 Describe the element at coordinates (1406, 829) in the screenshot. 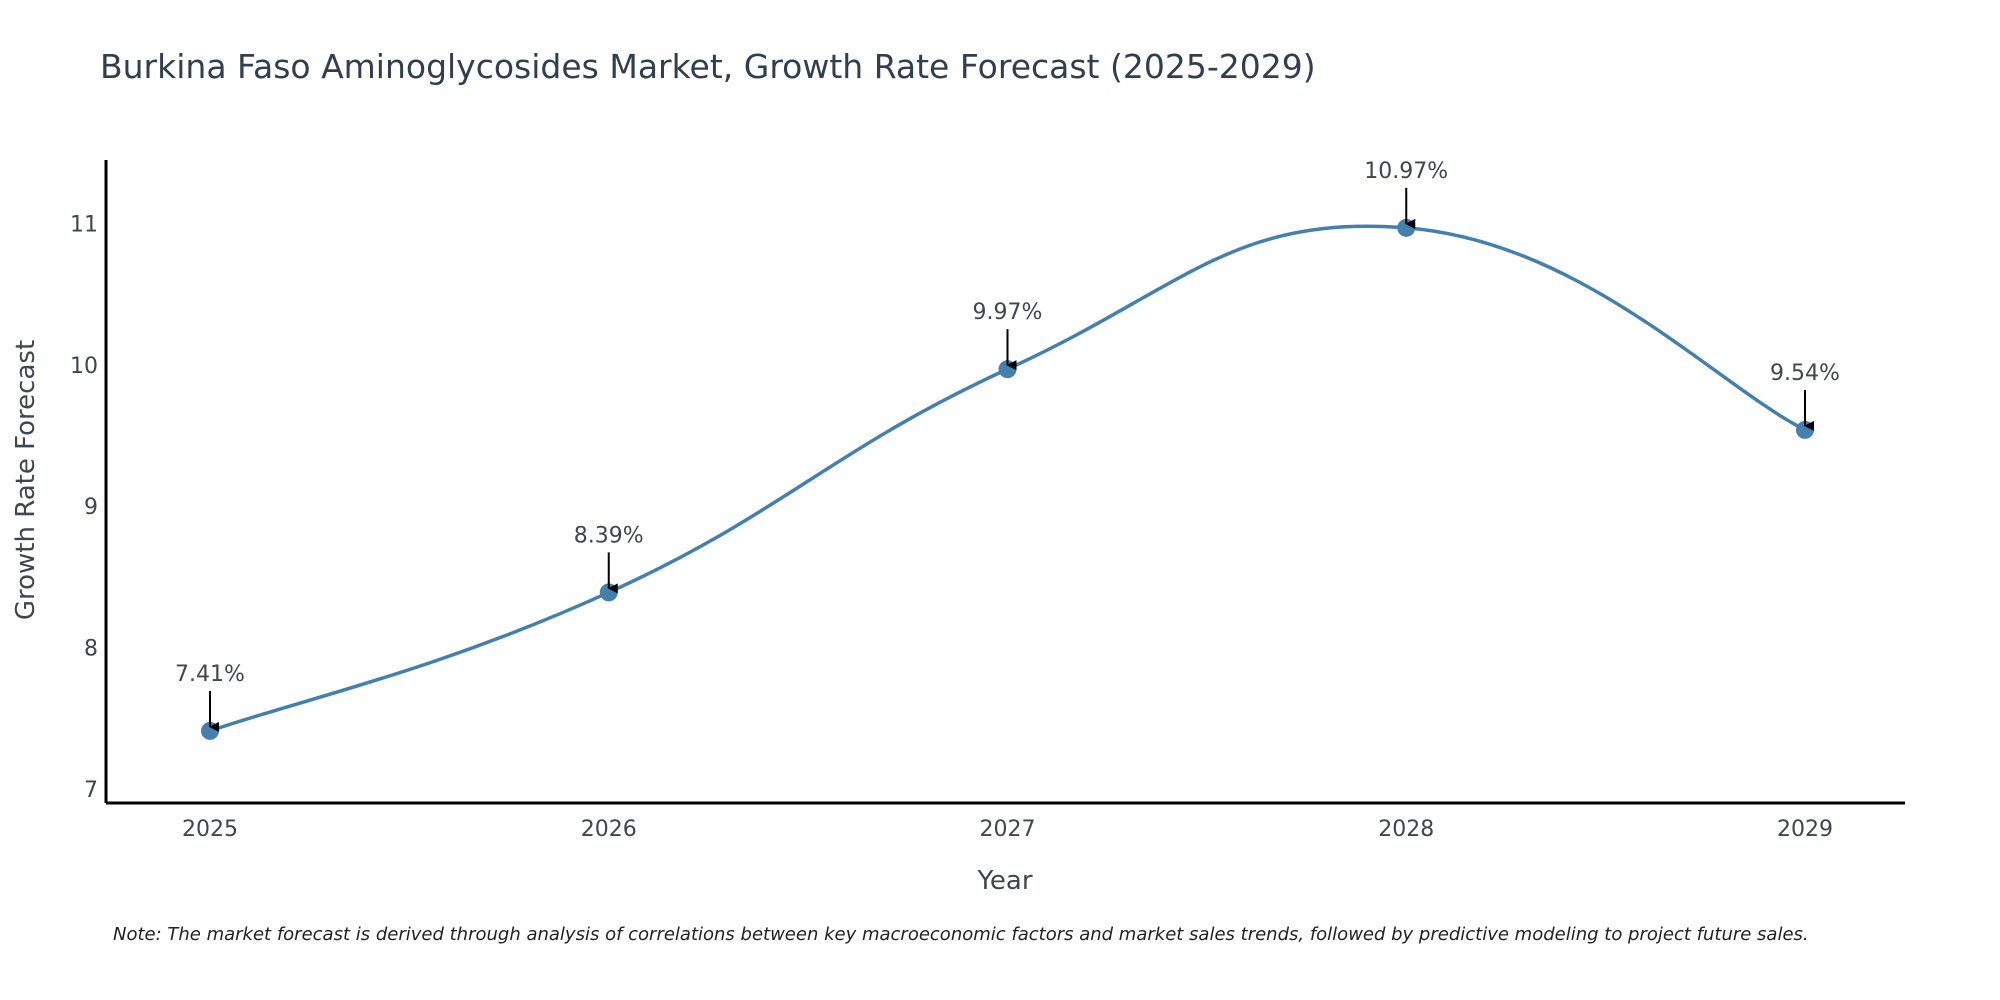

I see `x-tick-label: 2028` at that location.